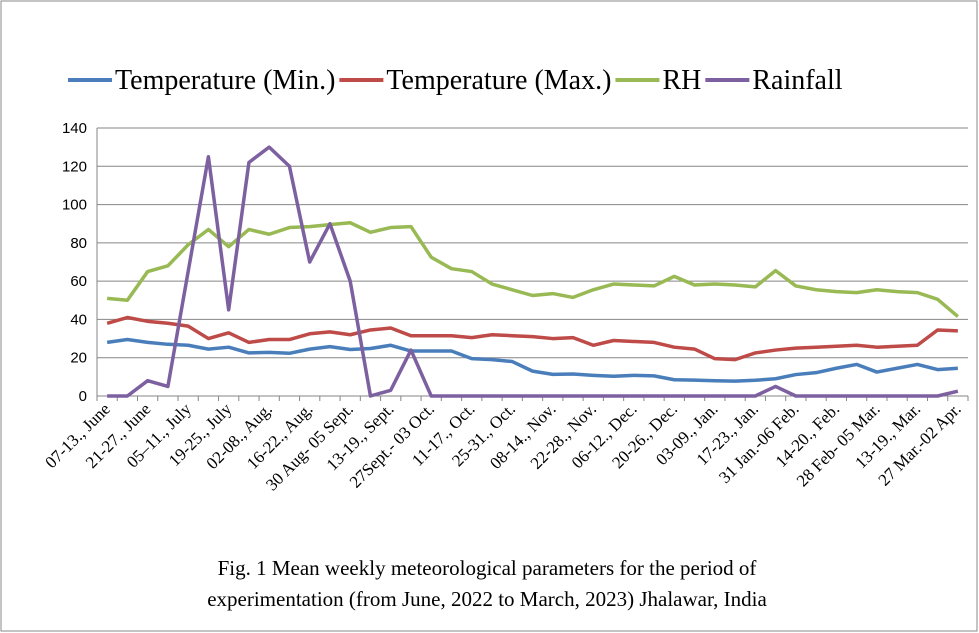 This screenshot has height=633, width=979. I want to click on y-tick-label: 20, so click(78, 358).